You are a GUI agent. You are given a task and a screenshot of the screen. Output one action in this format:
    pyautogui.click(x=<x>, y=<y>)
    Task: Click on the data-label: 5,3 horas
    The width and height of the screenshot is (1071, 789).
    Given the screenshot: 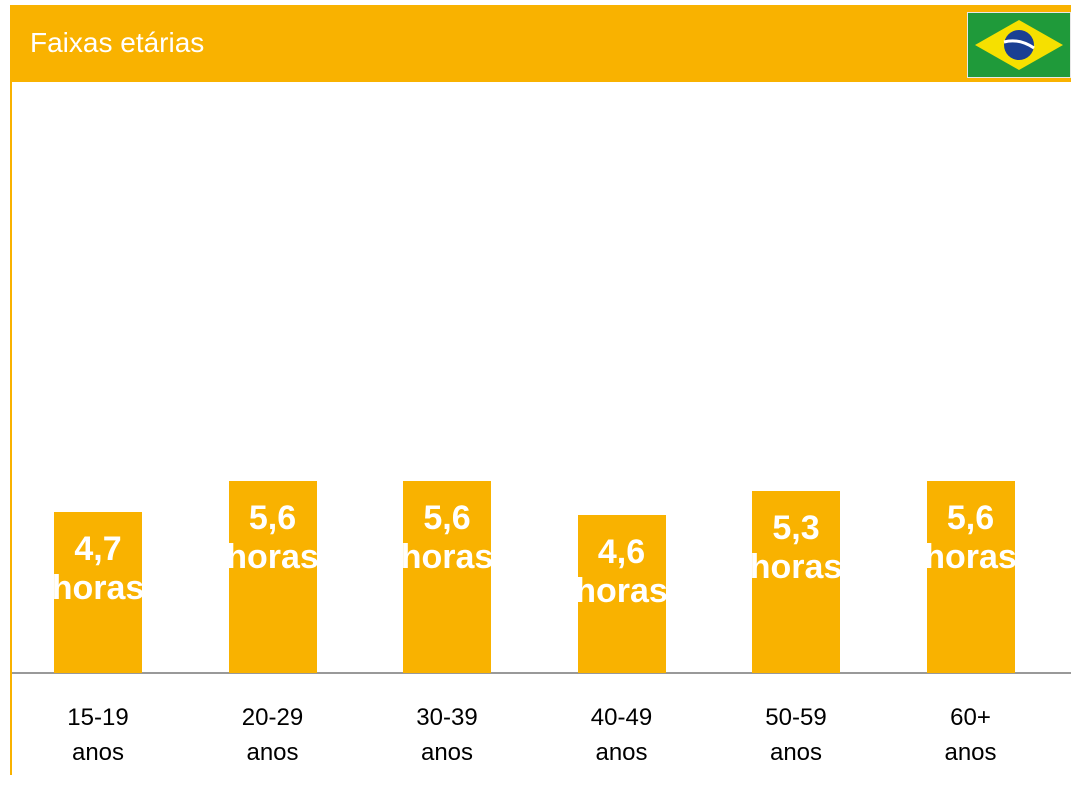 What is the action you would take?
    pyautogui.click(x=796, y=548)
    